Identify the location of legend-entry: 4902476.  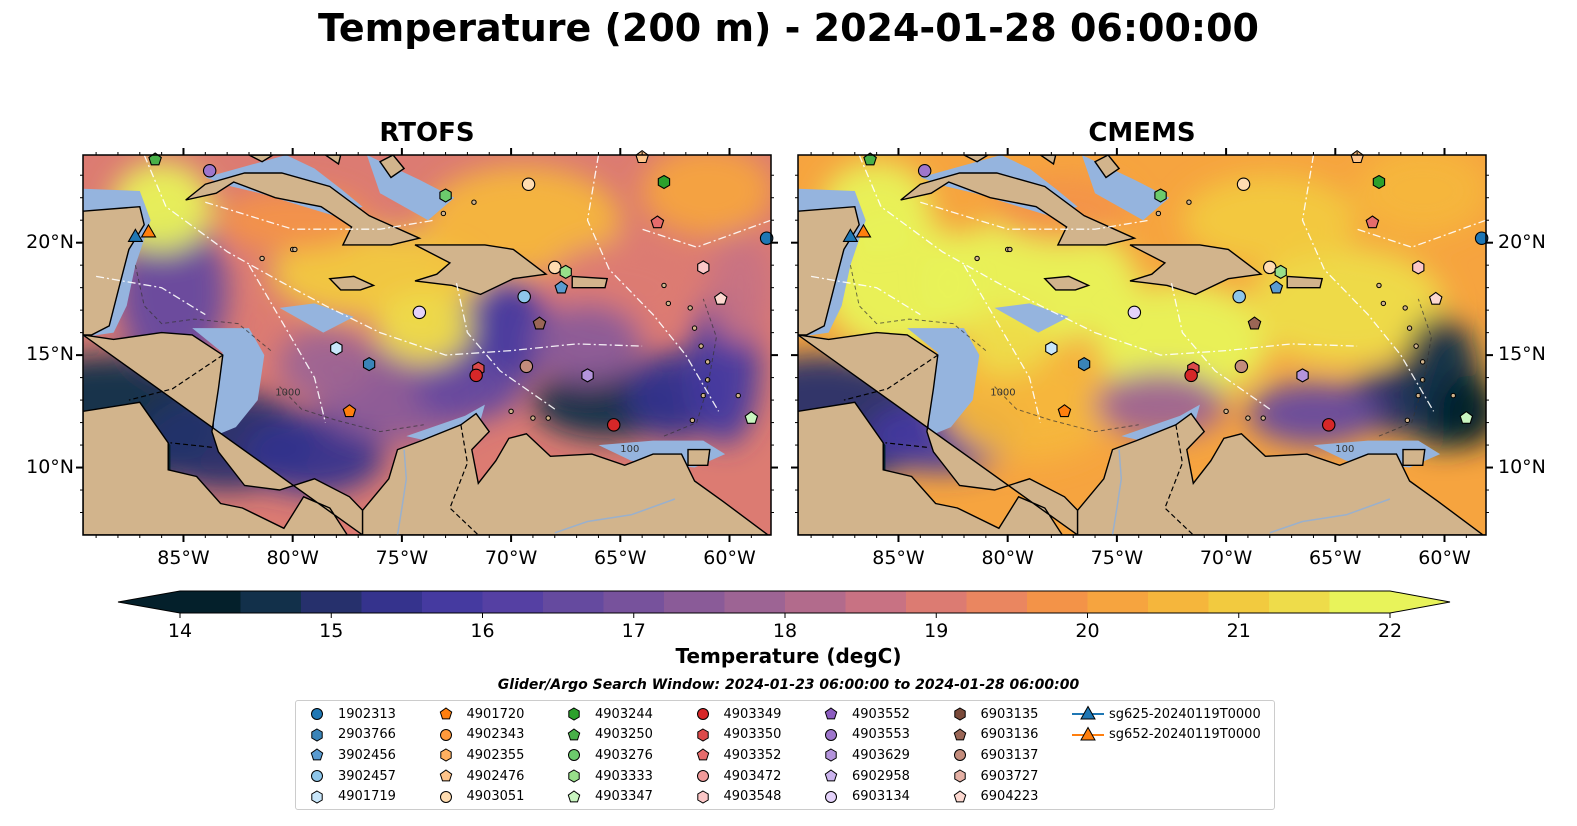
(477, 776).